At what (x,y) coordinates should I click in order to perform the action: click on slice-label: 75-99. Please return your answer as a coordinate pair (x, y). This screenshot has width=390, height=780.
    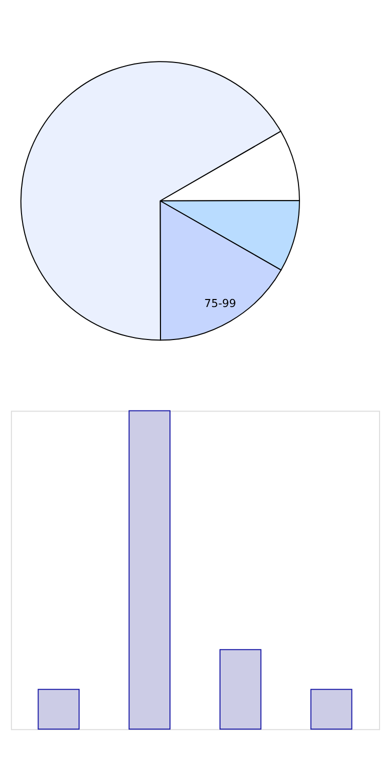
    Looking at the image, I should click on (220, 303).